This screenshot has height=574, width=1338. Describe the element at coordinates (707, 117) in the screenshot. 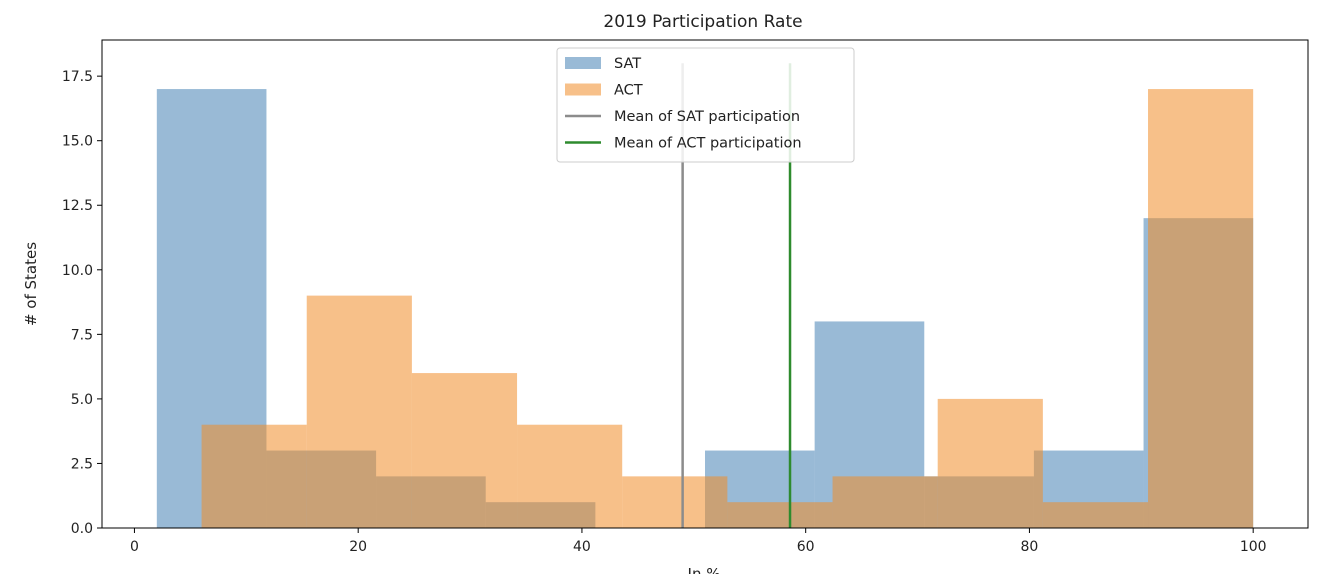

I see `legend-label-mean-of-sat-participation: Mean of SAT participation` at that location.